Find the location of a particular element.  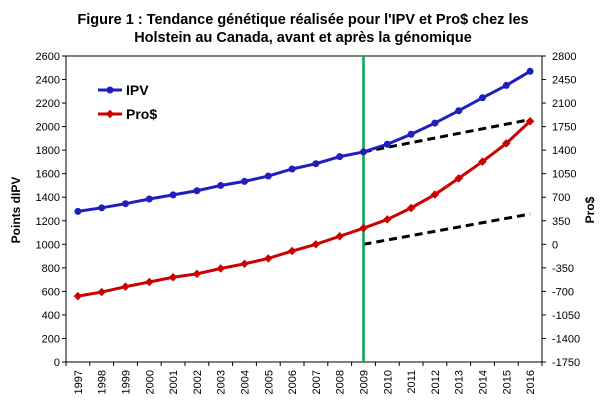

x-tick-label: 1999 is located at coordinates (127, 382).